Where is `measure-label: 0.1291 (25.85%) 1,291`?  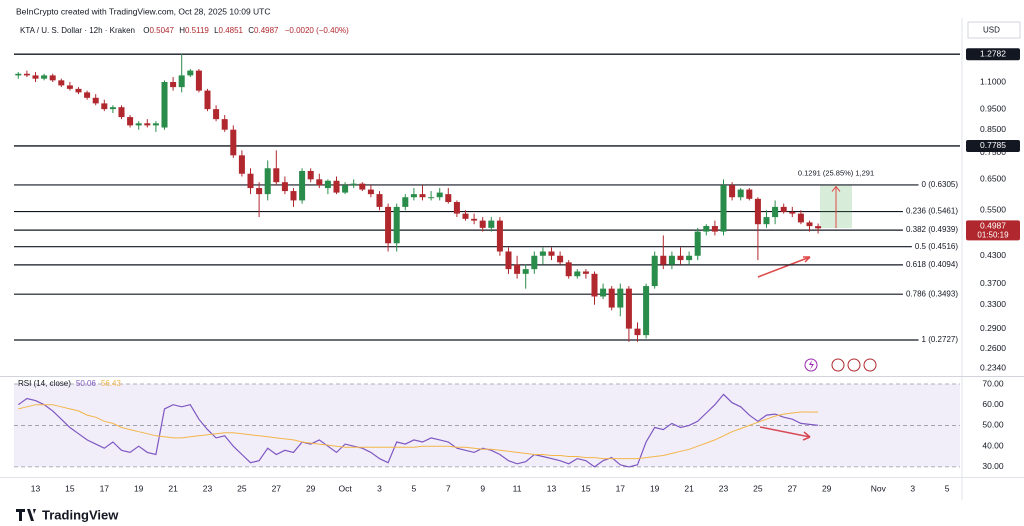 measure-label: 0.1291 (25.85%) 1,291 is located at coordinates (836, 173).